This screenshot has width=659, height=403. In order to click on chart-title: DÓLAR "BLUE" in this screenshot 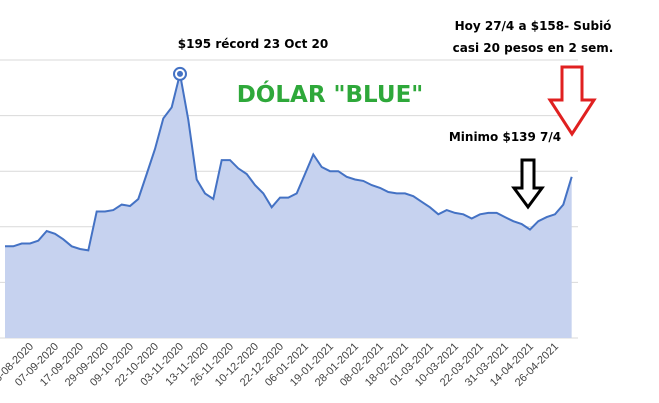, I will do `click(330, 94)`.